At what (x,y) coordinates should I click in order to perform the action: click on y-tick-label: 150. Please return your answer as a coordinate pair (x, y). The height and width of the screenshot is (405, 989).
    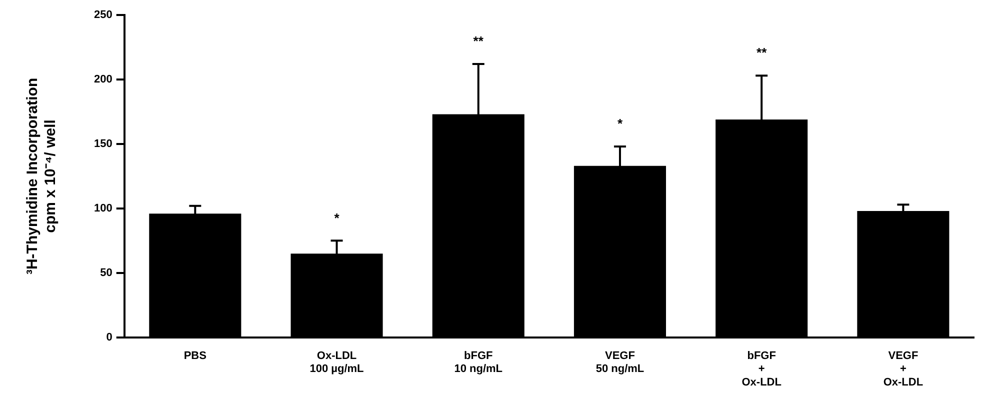
    Looking at the image, I should click on (103, 144).